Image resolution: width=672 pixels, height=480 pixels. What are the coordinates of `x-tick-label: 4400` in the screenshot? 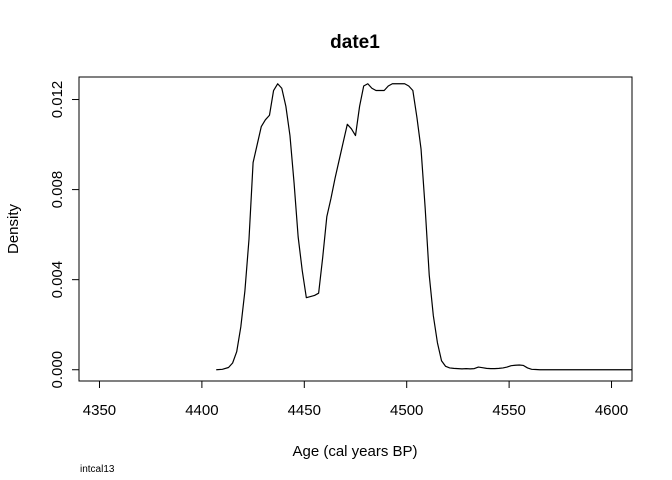 It's located at (201, 410).